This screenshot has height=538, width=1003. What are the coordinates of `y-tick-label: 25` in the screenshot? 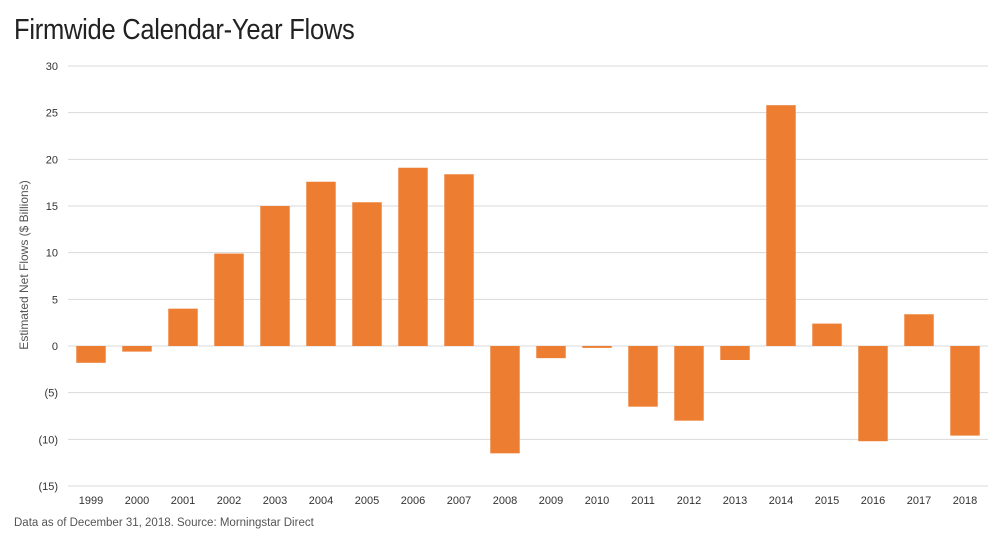 It's located at (52, 114).